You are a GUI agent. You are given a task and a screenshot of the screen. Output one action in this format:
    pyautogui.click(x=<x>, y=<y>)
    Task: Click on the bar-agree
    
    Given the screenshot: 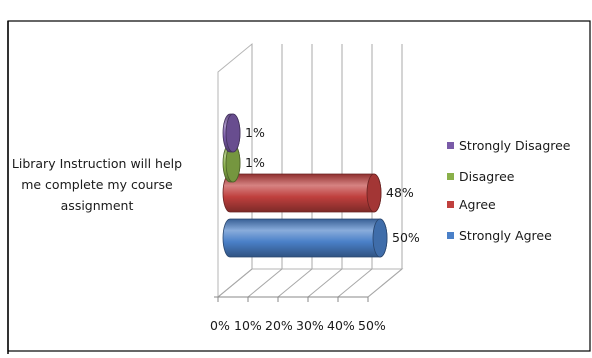 What is the action you would take?
    pyautogui.click(x=302, y=193)
    